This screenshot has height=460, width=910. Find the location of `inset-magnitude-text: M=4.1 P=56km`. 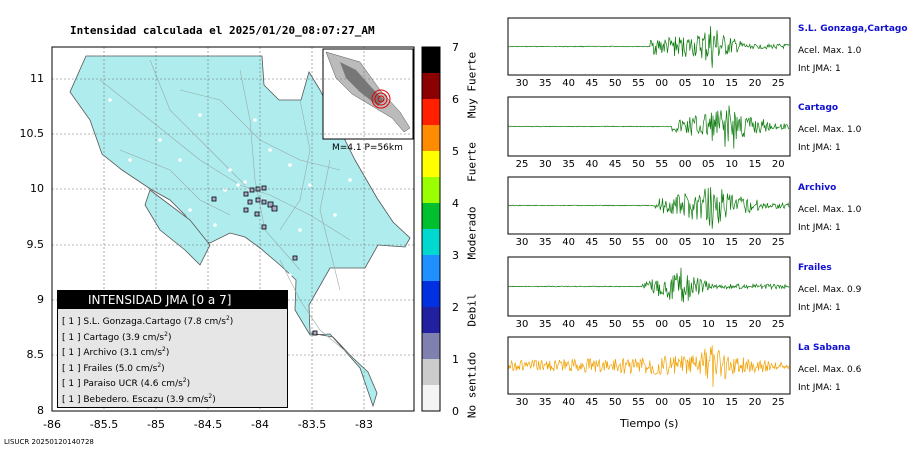

inset-magnitude-text: M=4.1 P=56km is located at coordinates (367, 148).